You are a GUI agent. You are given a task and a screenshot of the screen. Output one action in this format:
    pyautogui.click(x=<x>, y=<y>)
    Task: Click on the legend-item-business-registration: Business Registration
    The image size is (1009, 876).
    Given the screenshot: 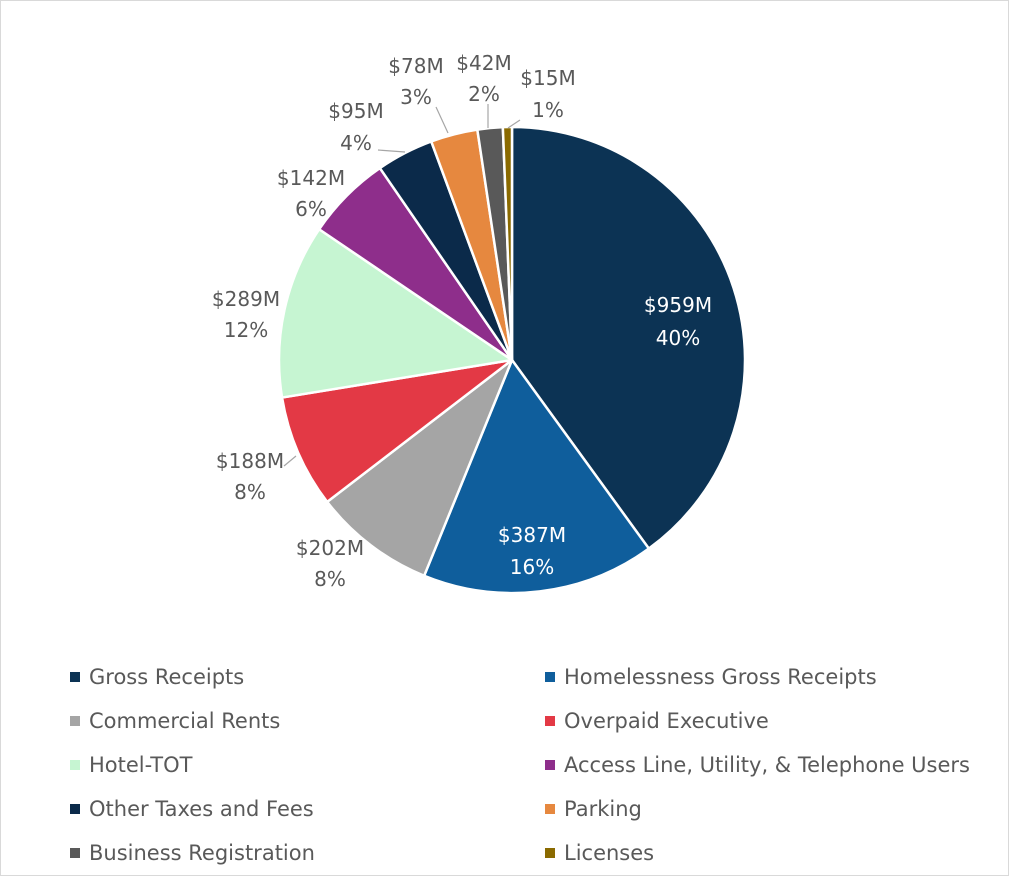 What is the action you would take?
    pyautogui.click(x=307, y=853)
    